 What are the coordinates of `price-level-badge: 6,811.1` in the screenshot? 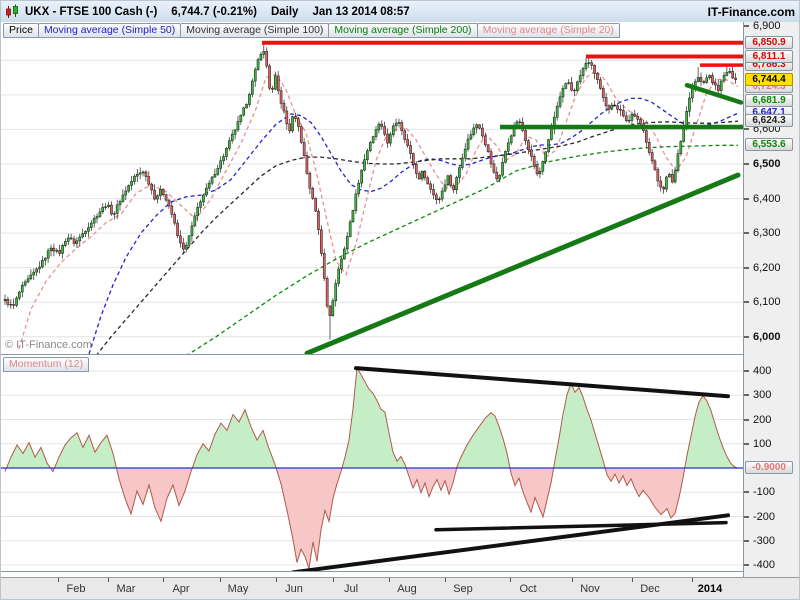 It's located at (769, 56).